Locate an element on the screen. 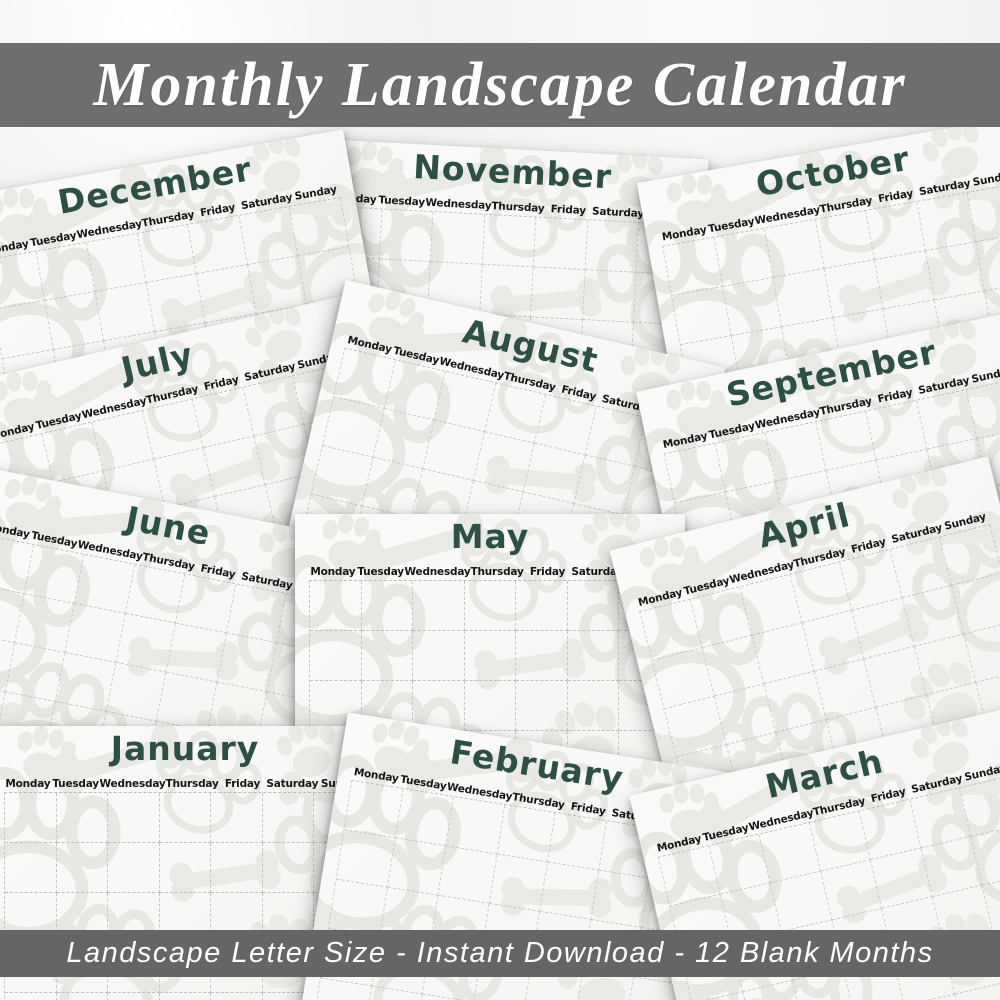 The image size is (1000, 1000). banner-title: Monthly Landscape Calendar is located at coordinates (500, 84).